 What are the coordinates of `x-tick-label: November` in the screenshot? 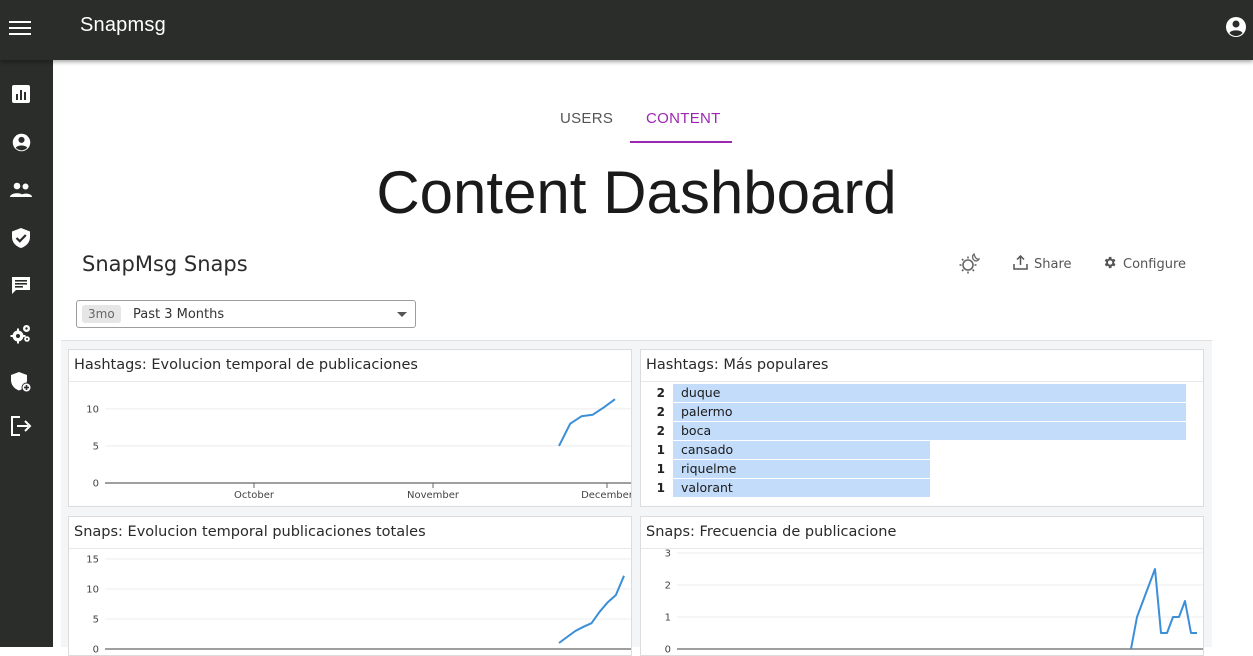 It's located at (433, 495).